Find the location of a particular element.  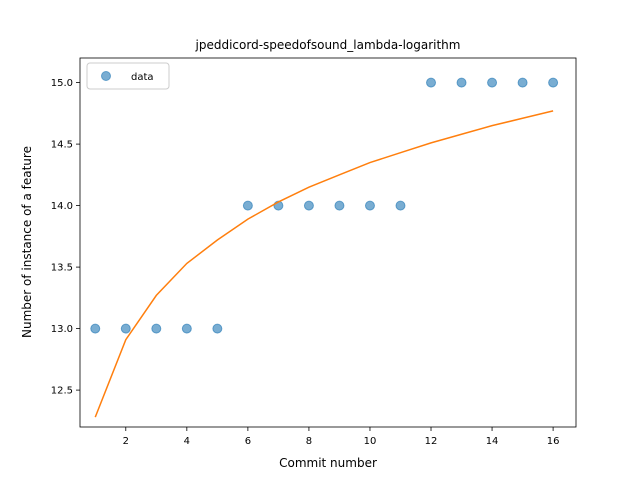

y-tick-label: 14.0 is located at coordinates (62, 206).